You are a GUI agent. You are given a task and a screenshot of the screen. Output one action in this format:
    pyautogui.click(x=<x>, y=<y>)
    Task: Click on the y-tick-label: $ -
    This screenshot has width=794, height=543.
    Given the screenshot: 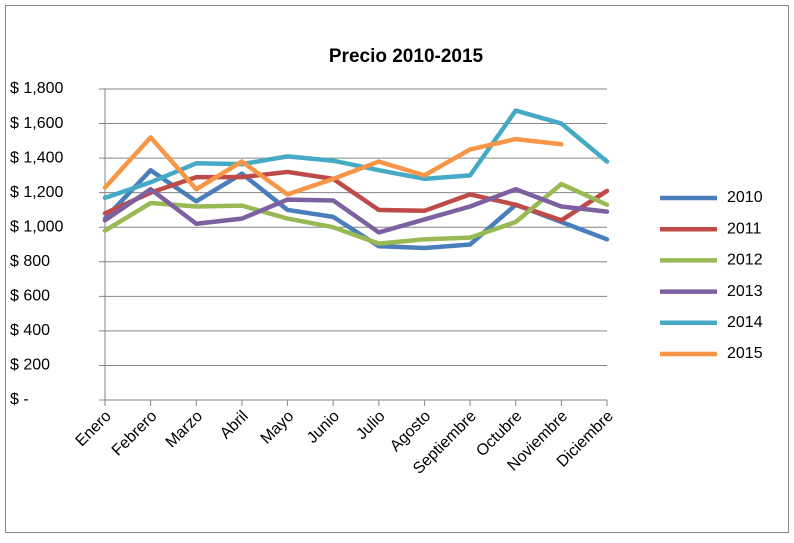 What is the action you would take?
    pyautogui.click(x=19, y=399)
    